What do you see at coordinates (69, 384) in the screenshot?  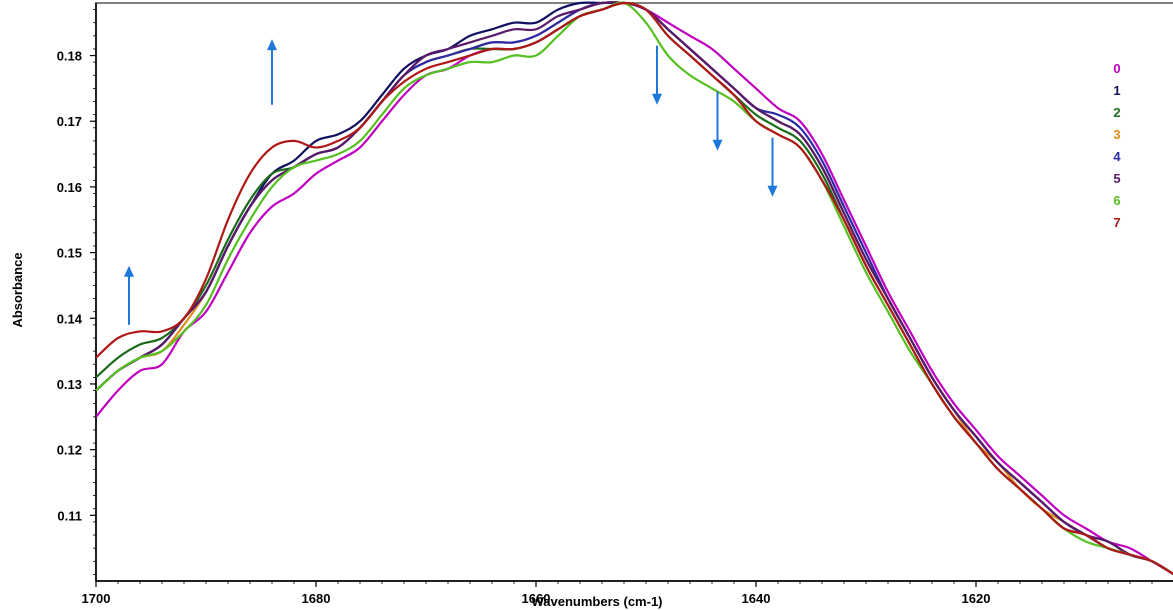 I see `y-tick-label: 0.13` at bounding box center [69, 384].